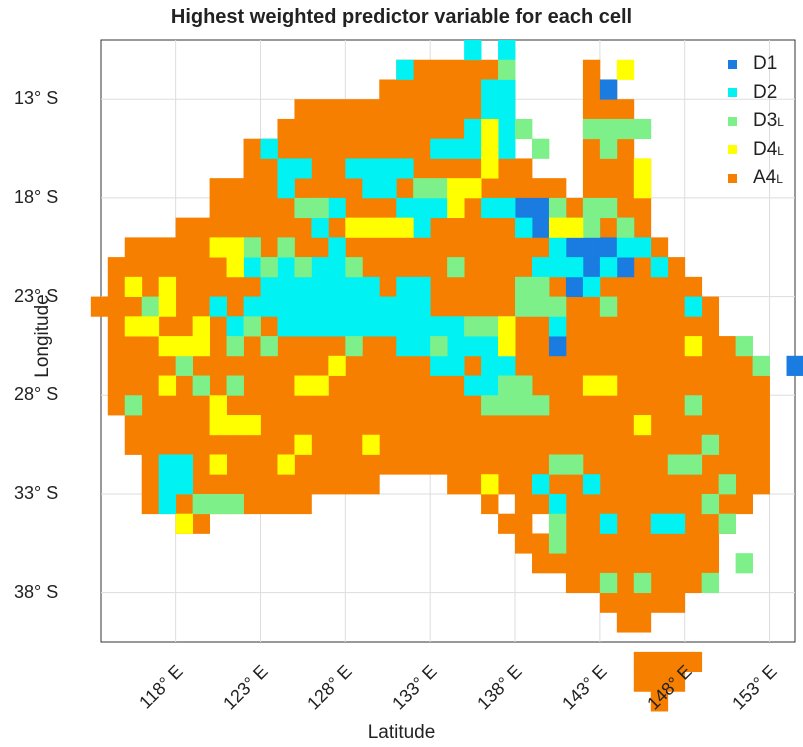 The height and width of the screenshot is (747, 803). I want to click on map-cell-d1, so click(540, 208).